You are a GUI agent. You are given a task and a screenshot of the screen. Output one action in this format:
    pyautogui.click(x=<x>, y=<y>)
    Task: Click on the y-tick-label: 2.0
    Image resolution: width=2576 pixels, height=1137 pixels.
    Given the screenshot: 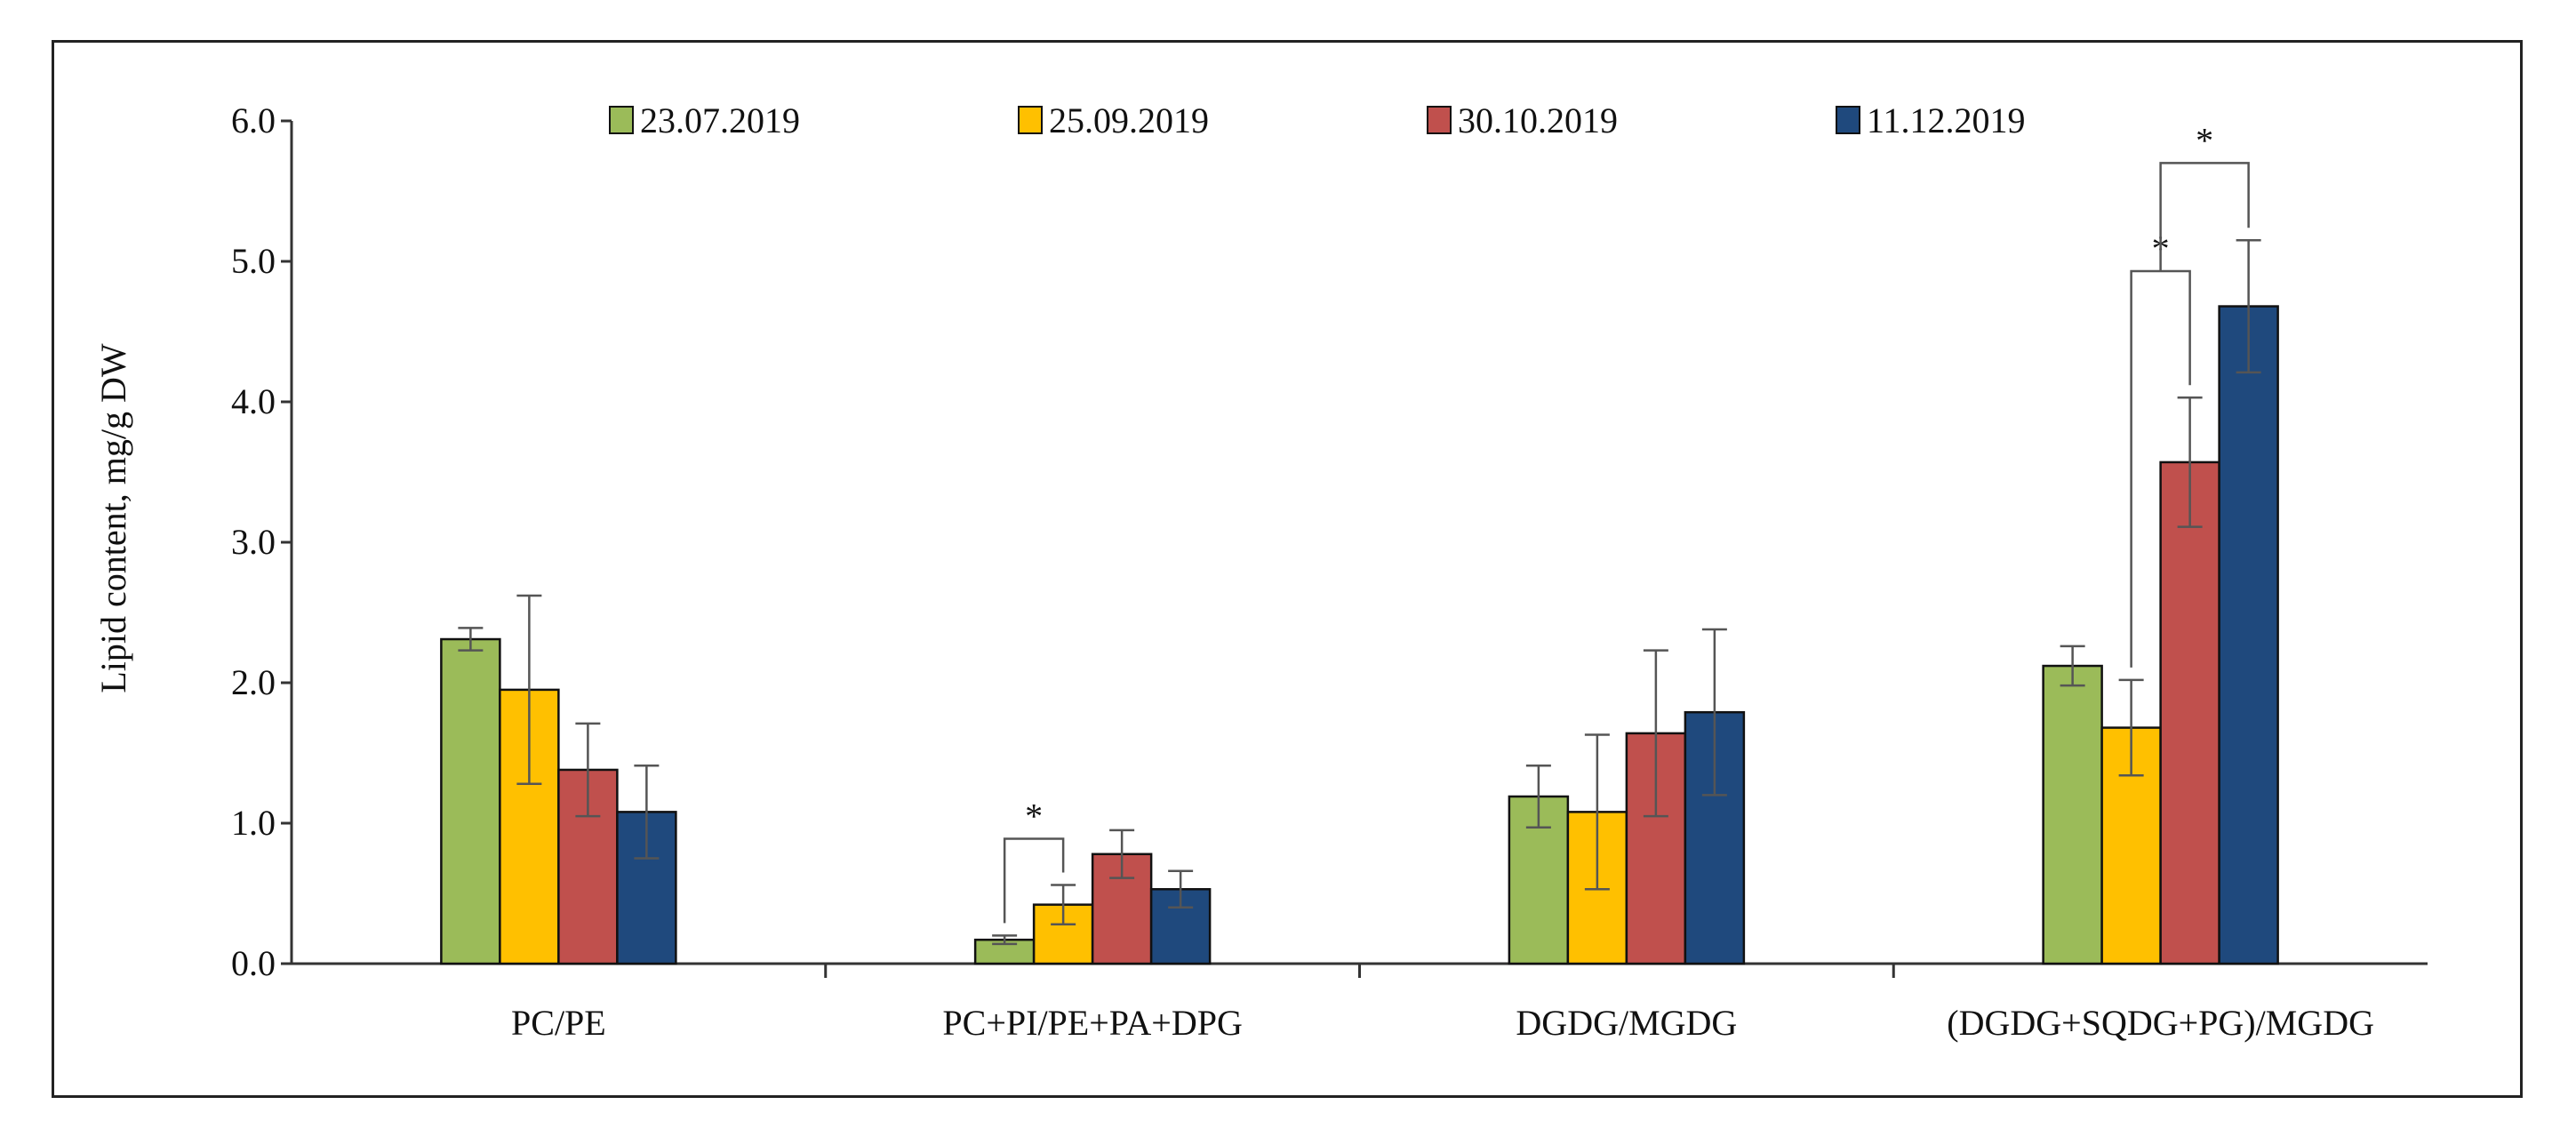 What is the action you would take?
    pyautogui.click(x=253, y=682)
    